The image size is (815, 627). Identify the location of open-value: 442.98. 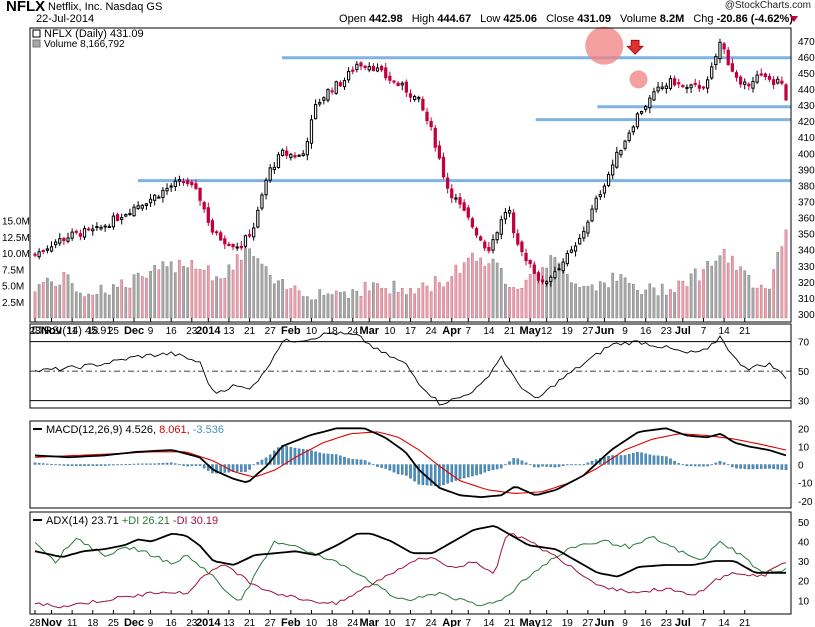
(386, 19).